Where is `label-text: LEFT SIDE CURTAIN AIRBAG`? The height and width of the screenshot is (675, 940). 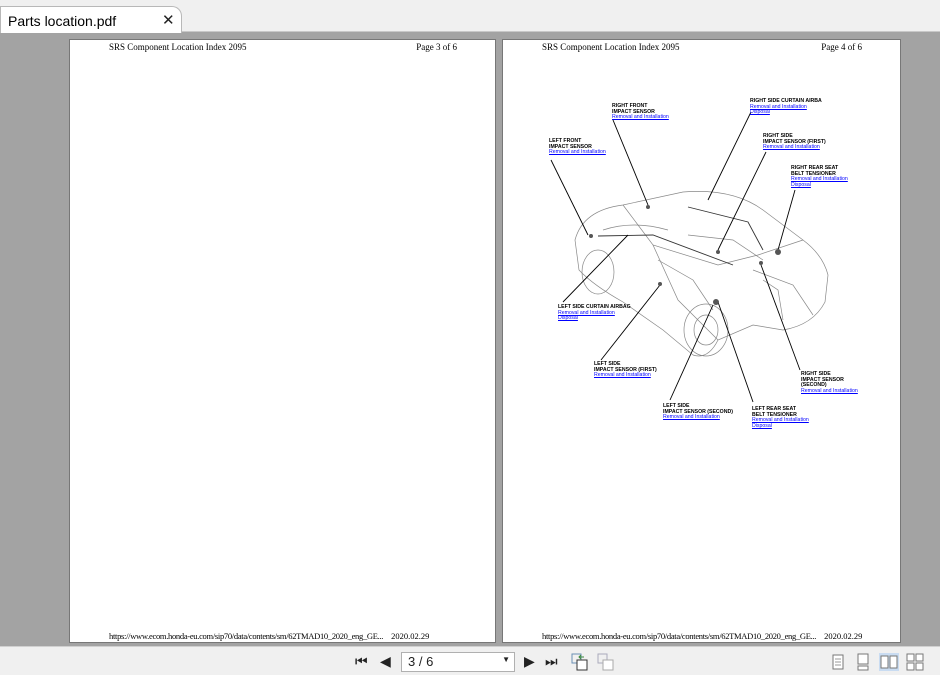 label-text: LEFT SIDE CURTAIN AIRBAG is located at coordinates (594, 307).